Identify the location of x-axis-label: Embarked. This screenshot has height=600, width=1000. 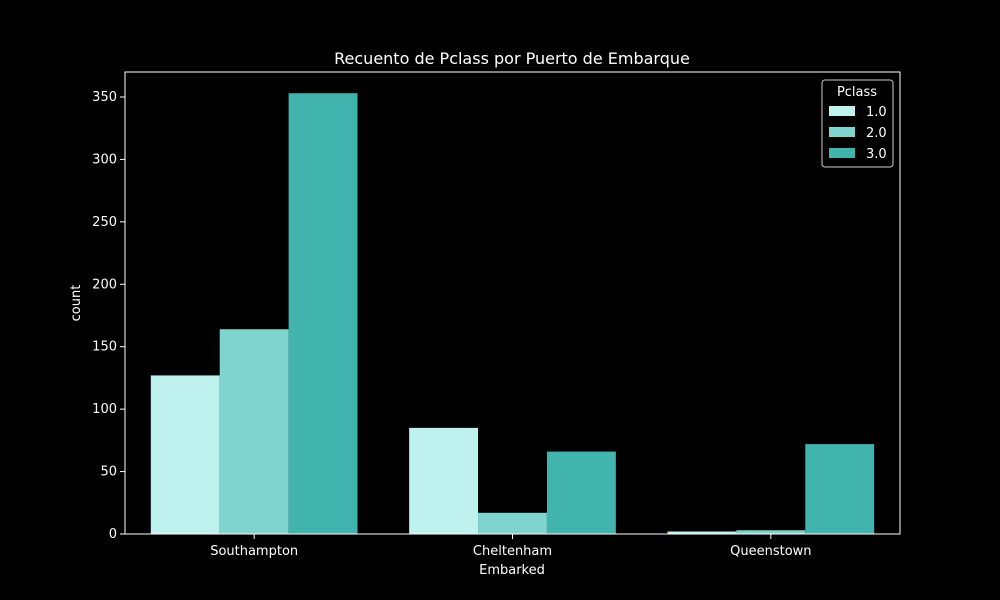
(512, 570).